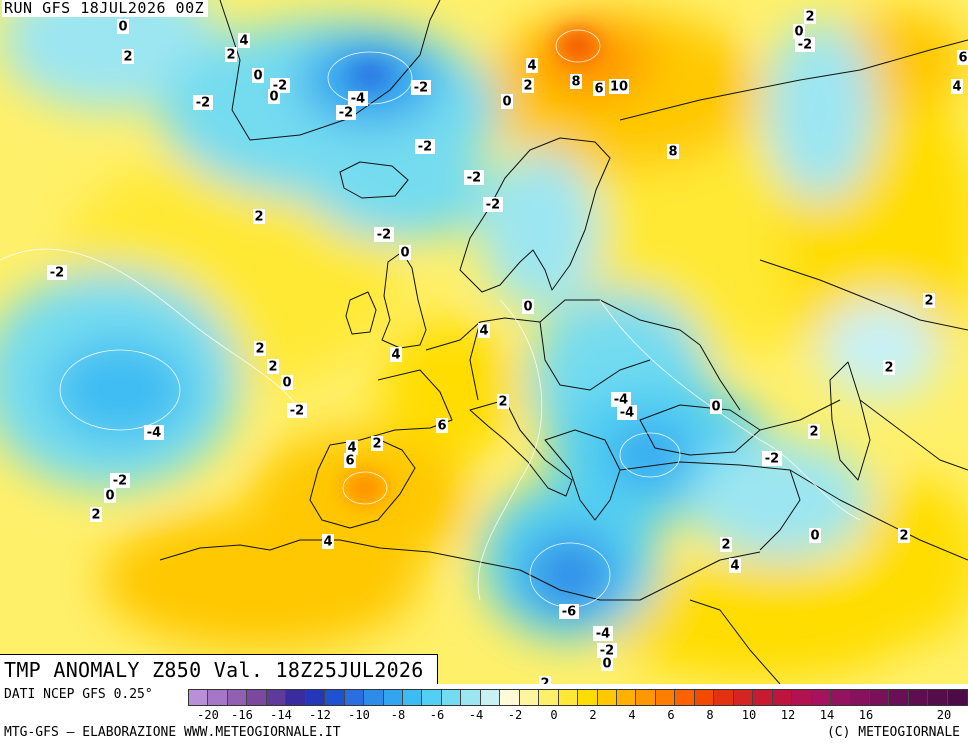 The height and width of the screenshot is (745, 968). I want to click on colorbar-tick-label: 10, so click(749, 715).